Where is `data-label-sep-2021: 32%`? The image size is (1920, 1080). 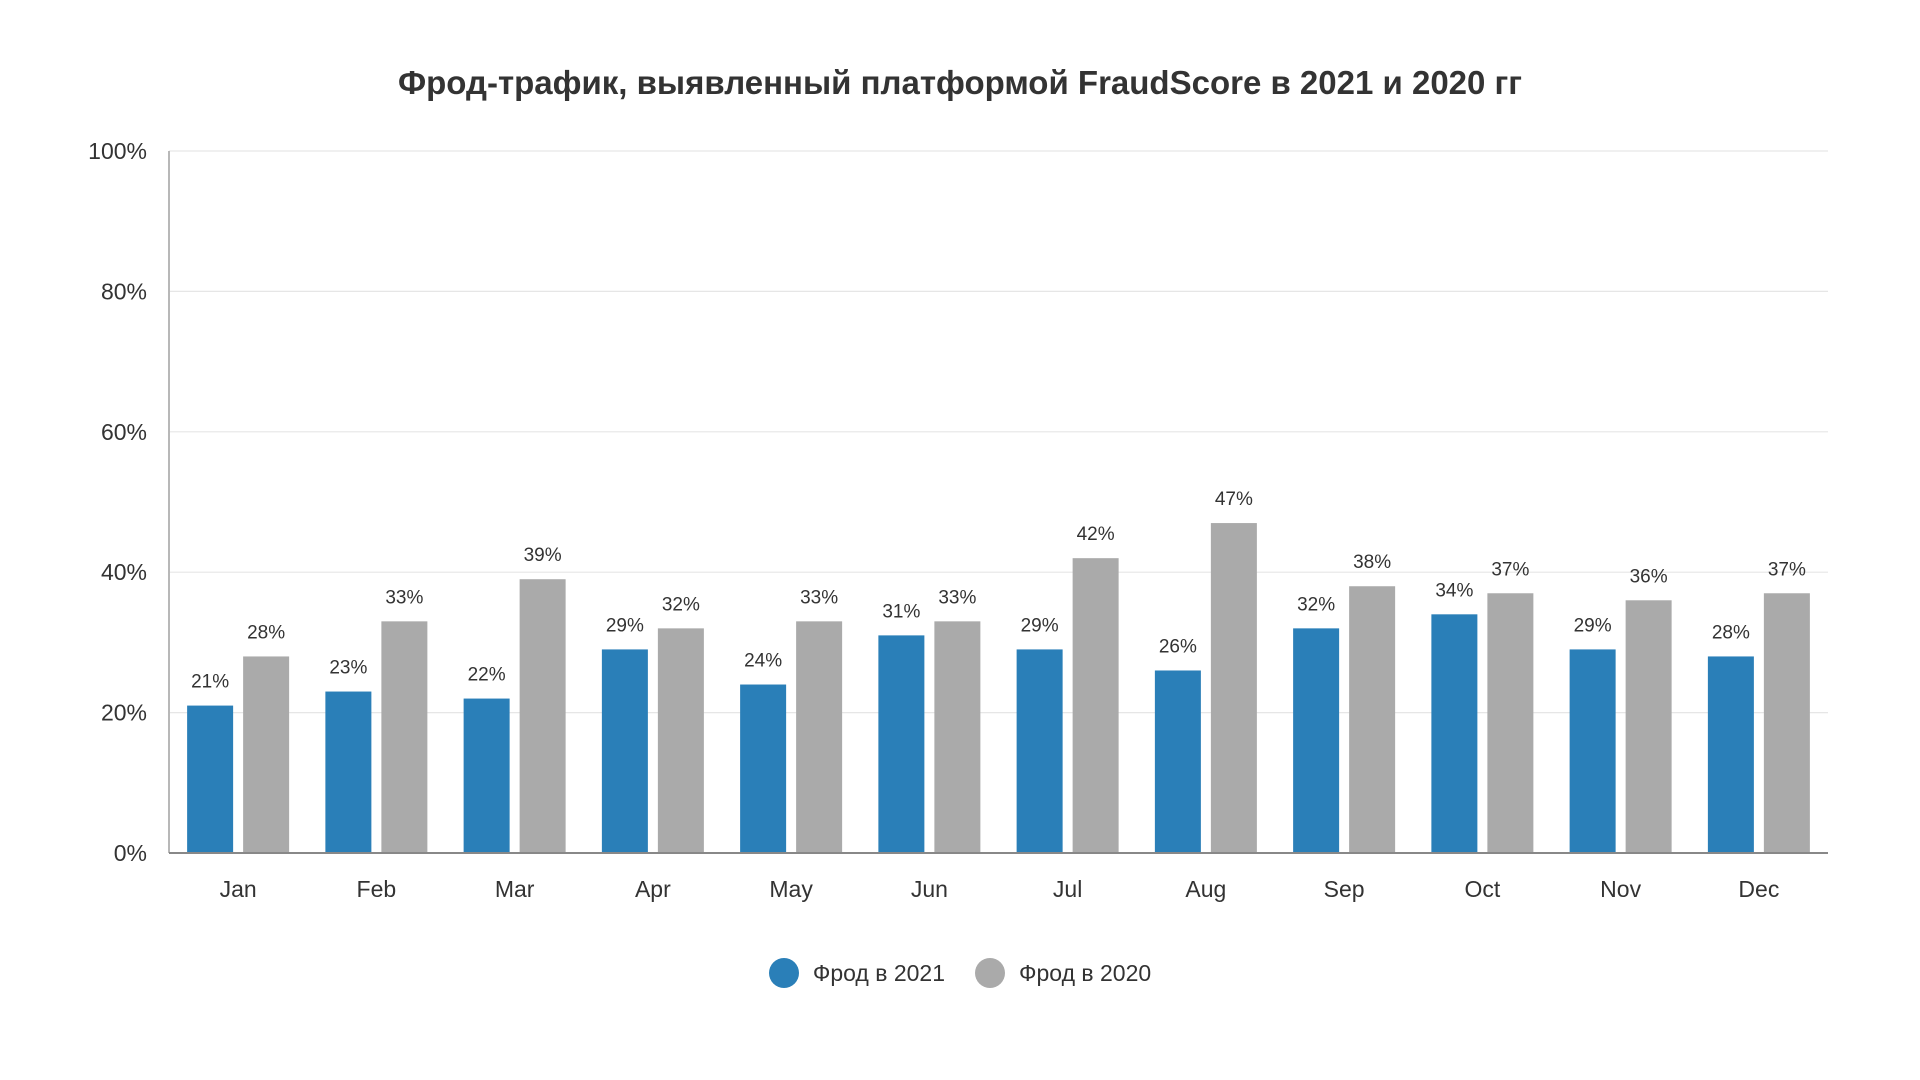 data-label-sep-2021: 32% is located at coordinates (1316, 604).